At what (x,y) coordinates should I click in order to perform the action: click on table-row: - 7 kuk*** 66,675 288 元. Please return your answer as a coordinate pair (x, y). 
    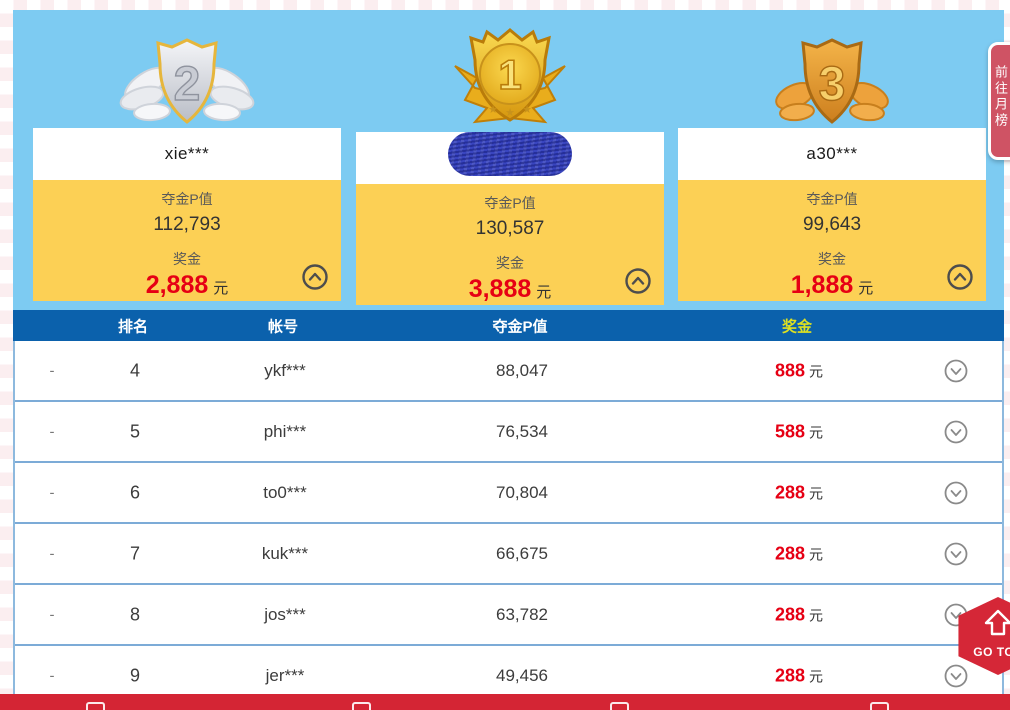
    Looking at the image, I should click on (508, 554).